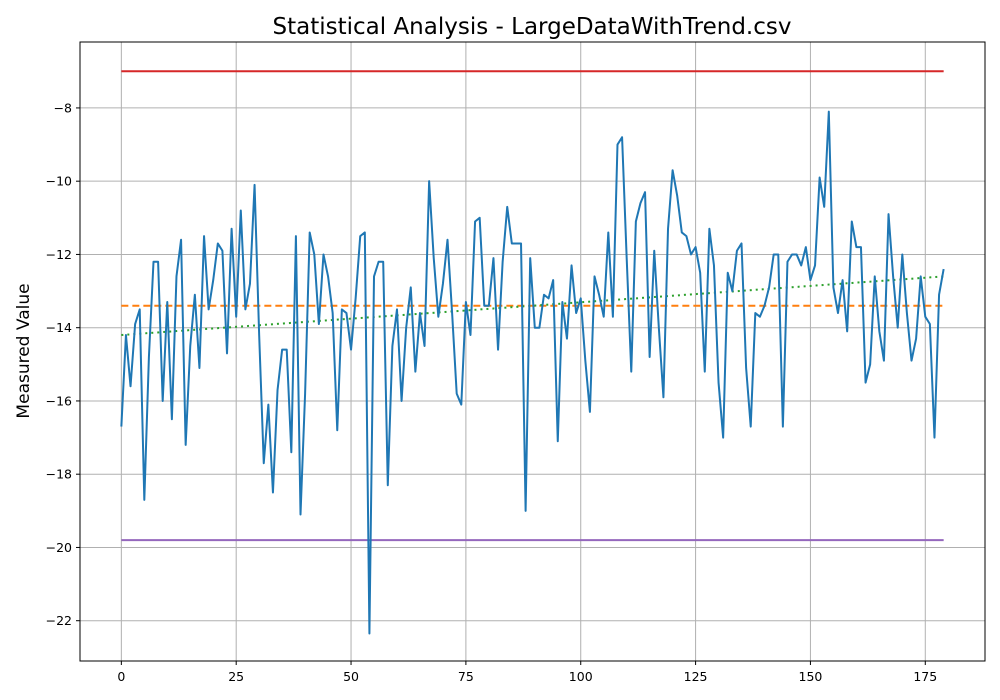  What do you see at coordinates (696, 676) in the screenshot?
I see `x-tick-label: 125` at bounding box center [696, 676].